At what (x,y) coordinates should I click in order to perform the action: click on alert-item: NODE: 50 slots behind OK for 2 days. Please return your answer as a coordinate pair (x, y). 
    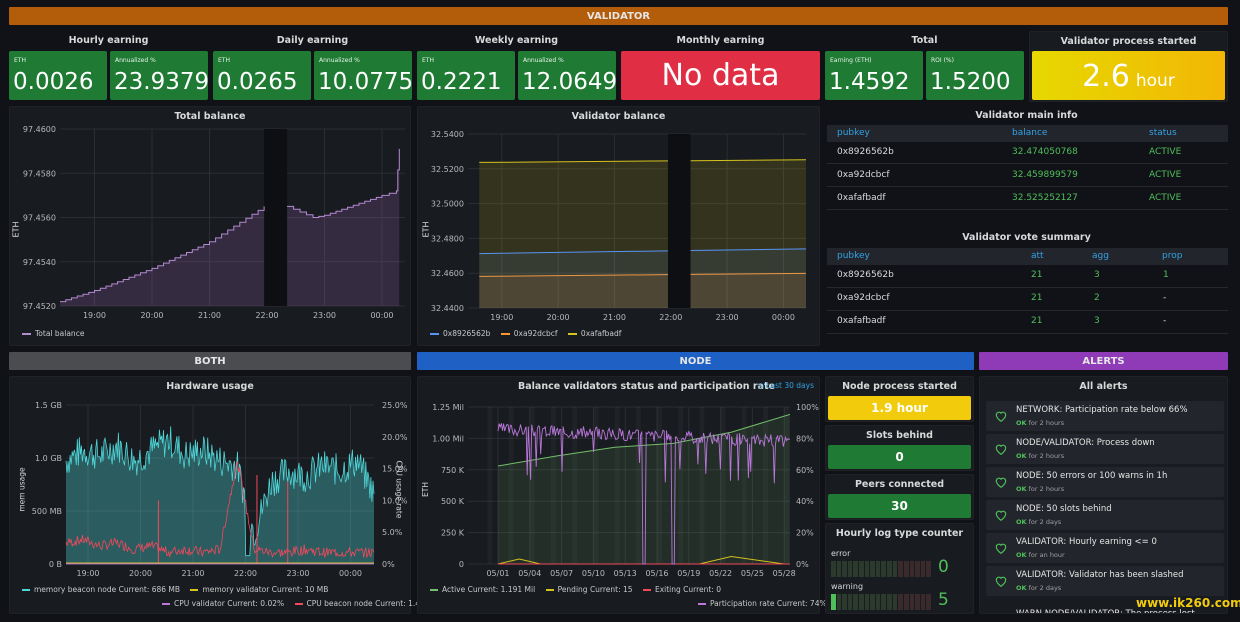
    Looking at the image, I should click on (1105, 515).